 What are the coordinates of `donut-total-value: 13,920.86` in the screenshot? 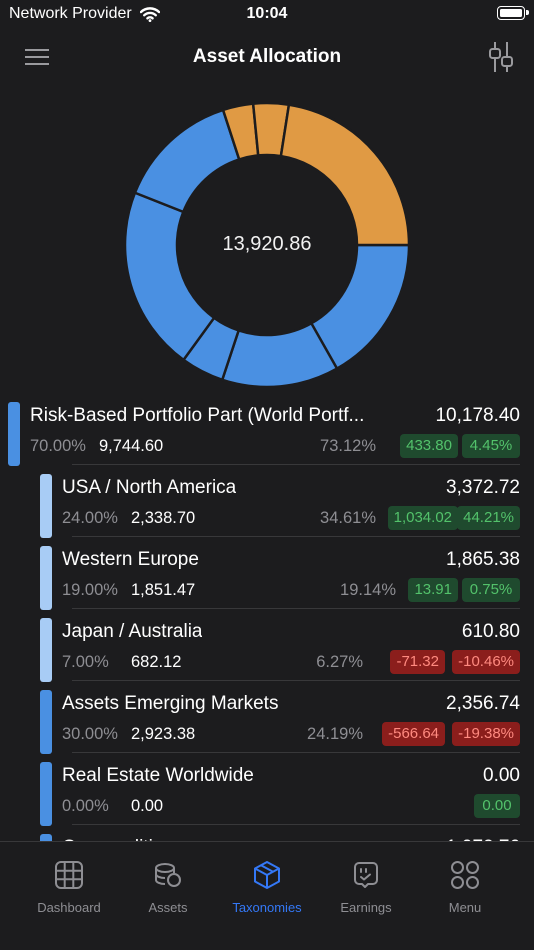 It's located at (267, 244).